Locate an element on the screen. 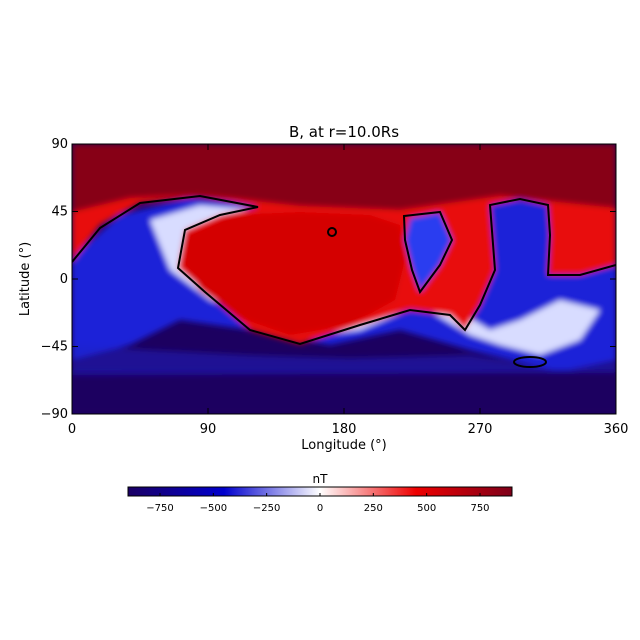 The image size is (640, 640). colorbar-tick-label: 500 is located at coordinates (426, 508).